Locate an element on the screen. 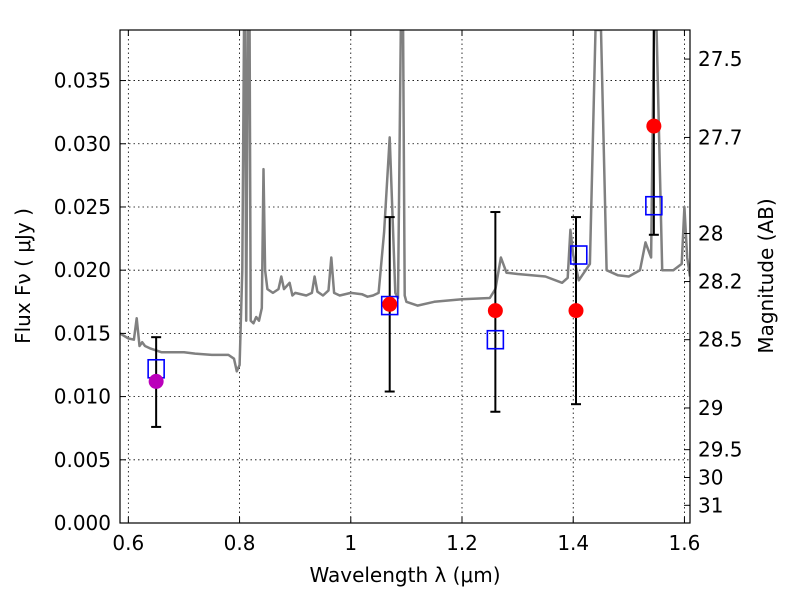  y2-tick-label: 29 is located at coordinates (710, 408).